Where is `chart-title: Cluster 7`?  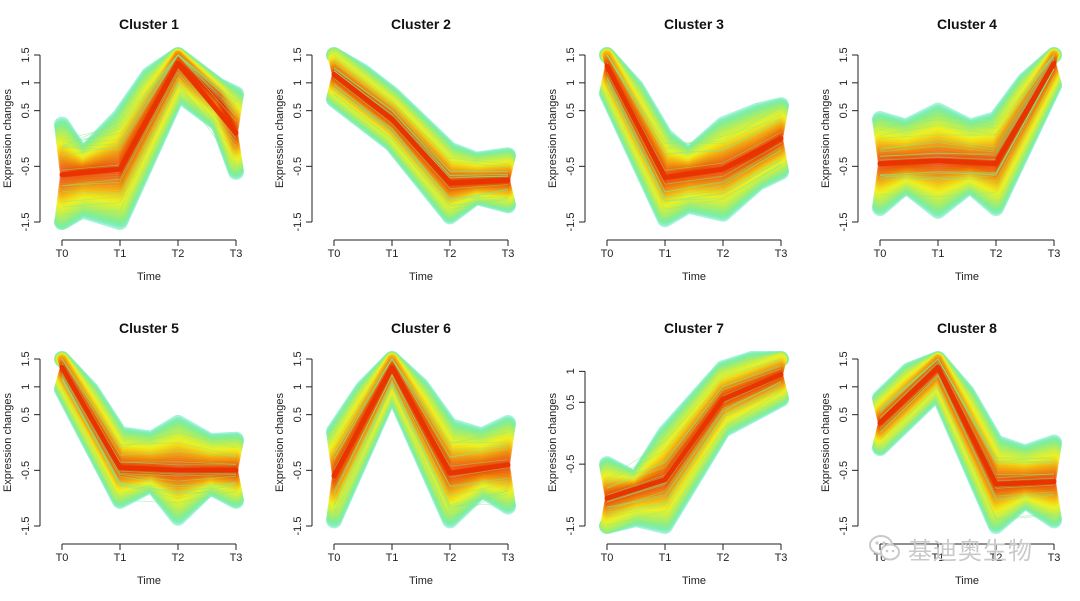
chart-title: Cluster 7 is located at coordinates (694, 328).